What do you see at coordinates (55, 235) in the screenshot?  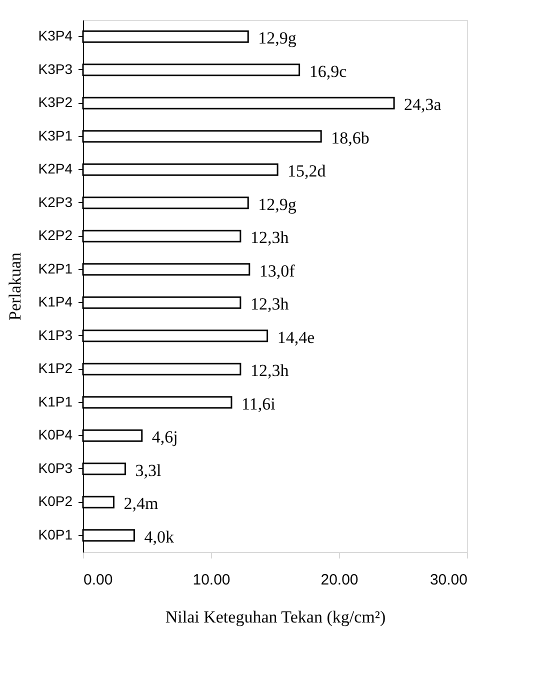 I see `y-tick-label: K2P2` at bounding box center [55, 235].